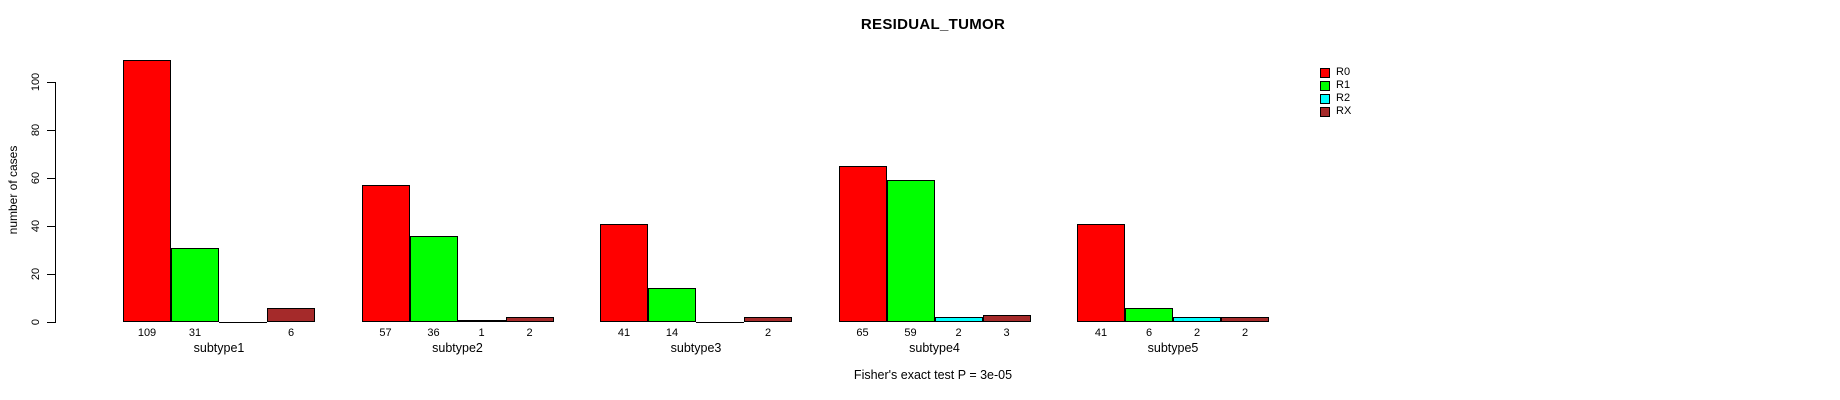  I want to click on bar-value-R1-subtype5: 6, so click(1149, 333).